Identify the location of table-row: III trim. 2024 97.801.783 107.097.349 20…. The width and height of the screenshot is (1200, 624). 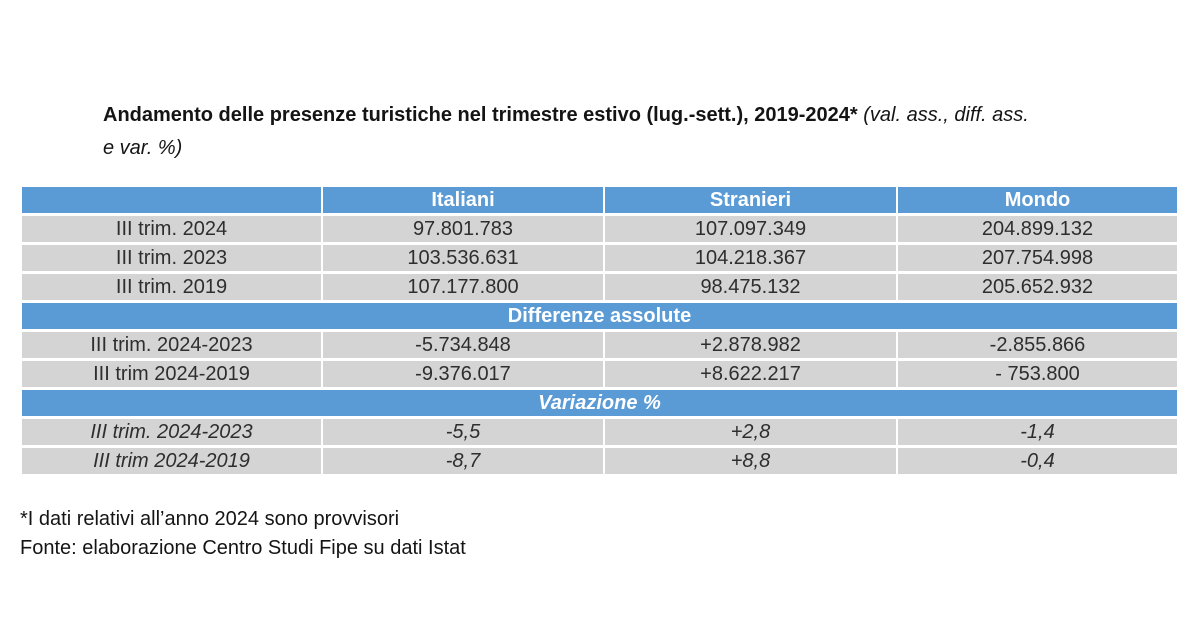
(599, 230).